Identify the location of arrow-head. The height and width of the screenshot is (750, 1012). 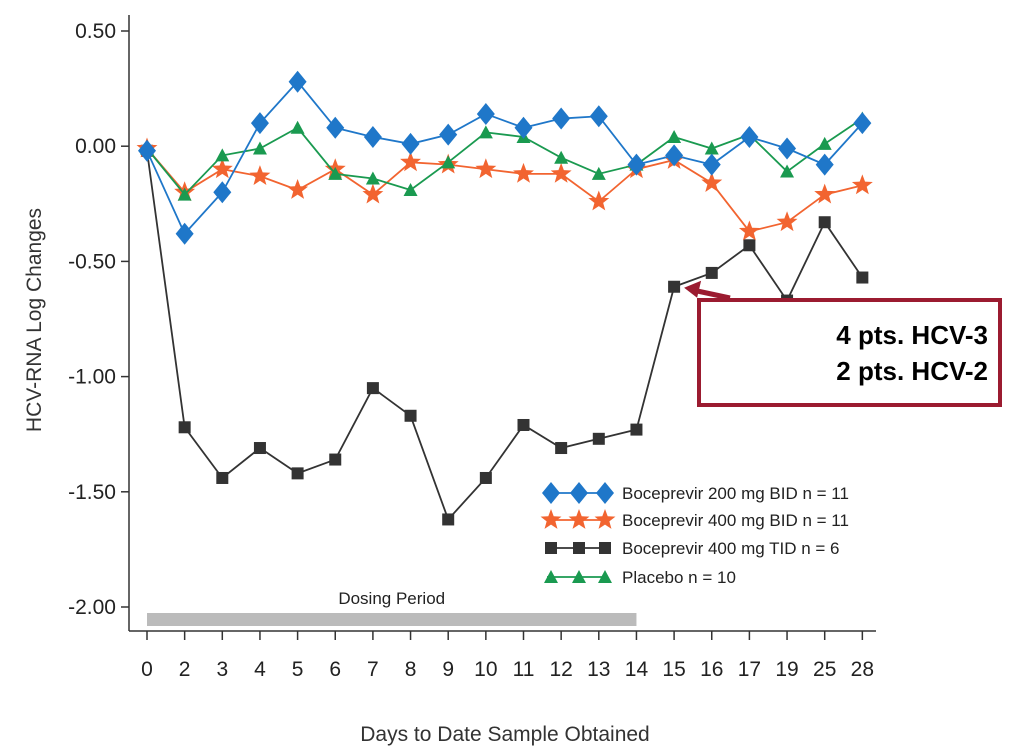
(693, 289).